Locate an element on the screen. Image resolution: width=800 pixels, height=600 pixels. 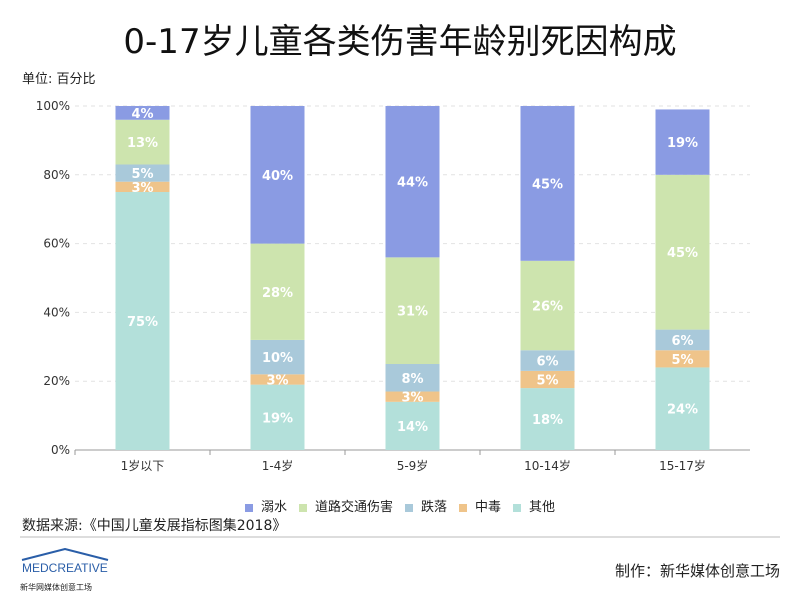
data-label: 40% is located at coordinates (277, 176).